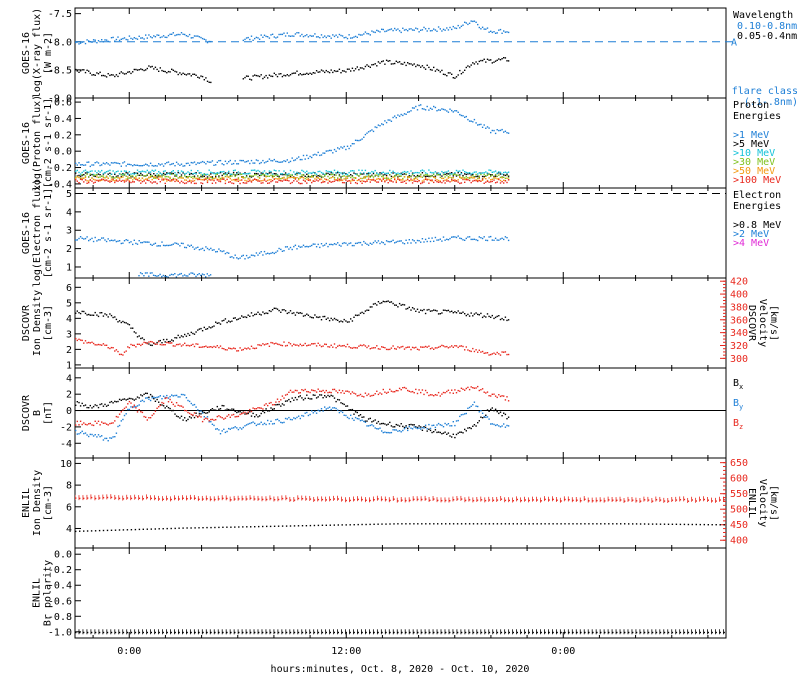  I want to click on y-axis-label: DSCOVR B [nT], so click(37, 412).